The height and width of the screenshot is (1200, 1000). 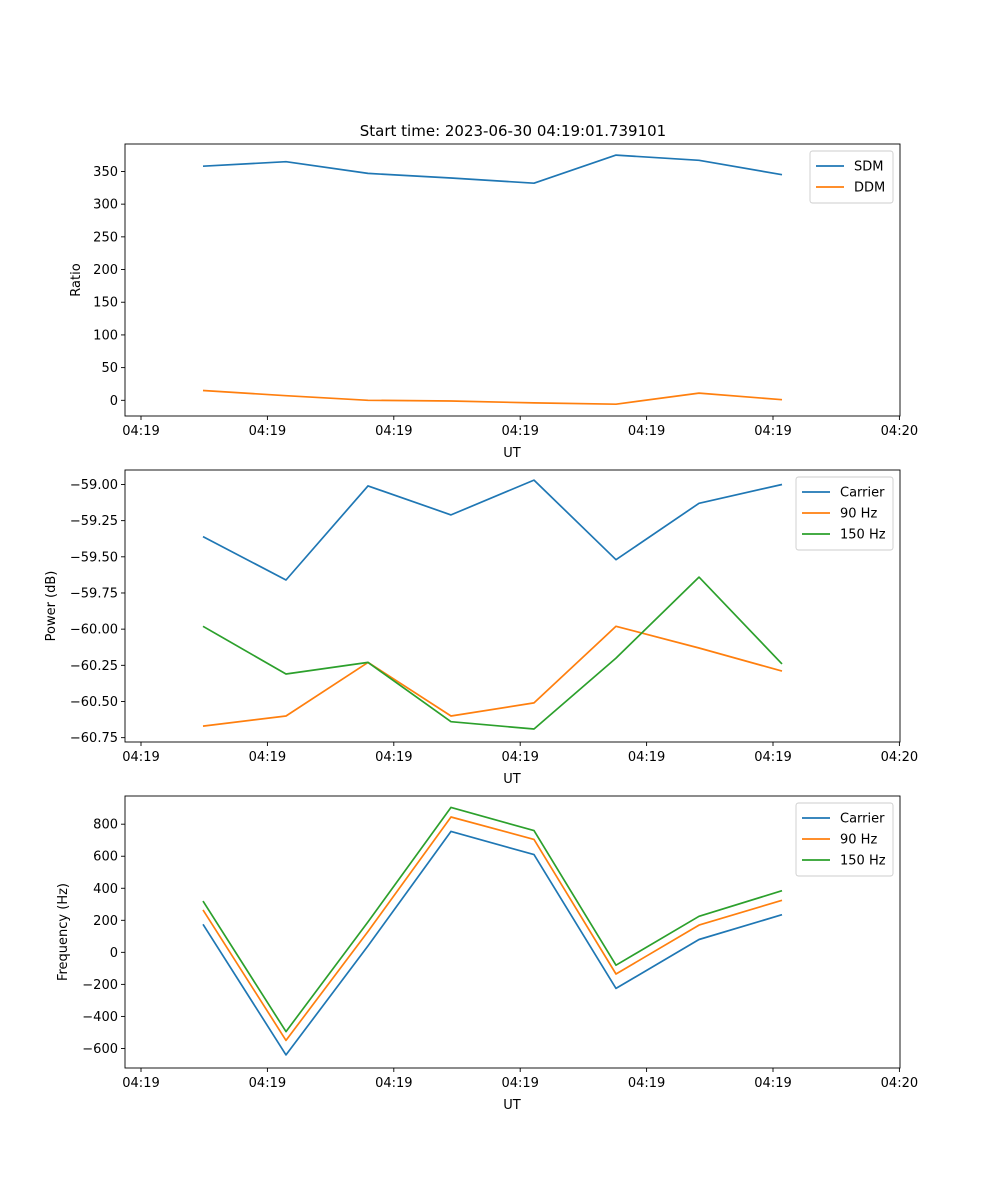 What do you see at coordinates (513, 131) in the screenshot?
I see `figure-title: Start time: 2023-06-30 04:19:01.739101` at bounding box center [513, 131].